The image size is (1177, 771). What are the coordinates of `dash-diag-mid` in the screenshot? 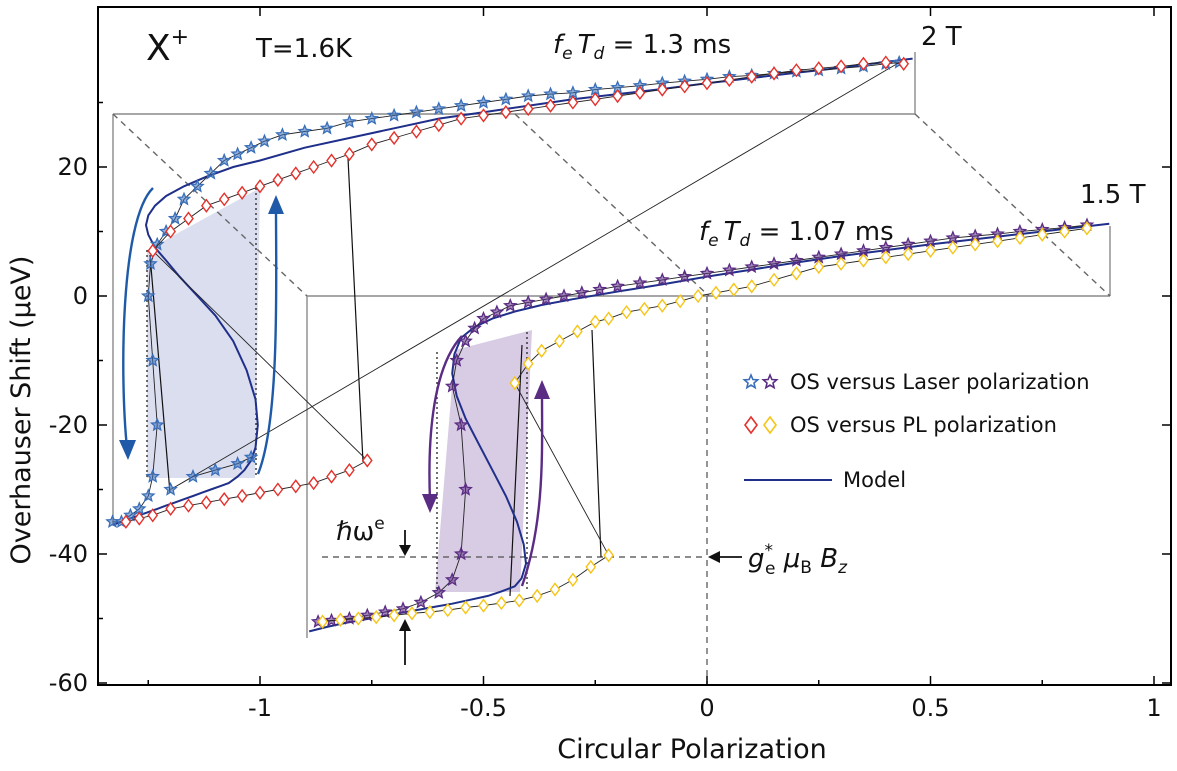 It's located at (612, 205).